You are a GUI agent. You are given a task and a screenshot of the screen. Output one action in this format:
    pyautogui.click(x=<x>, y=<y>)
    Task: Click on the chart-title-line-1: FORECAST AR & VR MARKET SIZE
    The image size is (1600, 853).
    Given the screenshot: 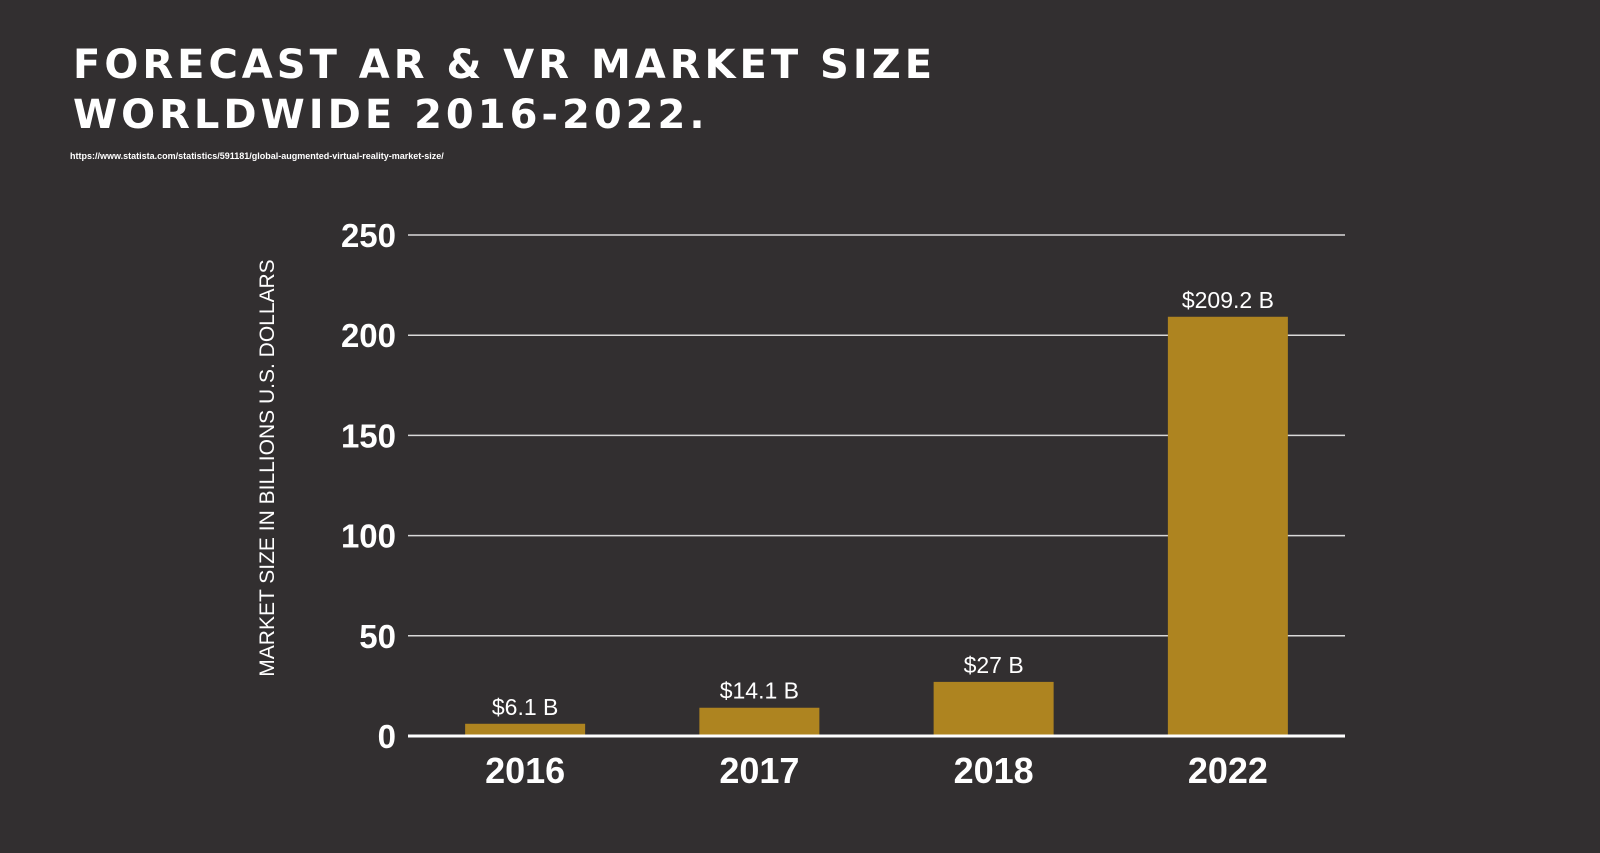 What is the action you would take?
    pyautogui.click(x=505, y=65)
    